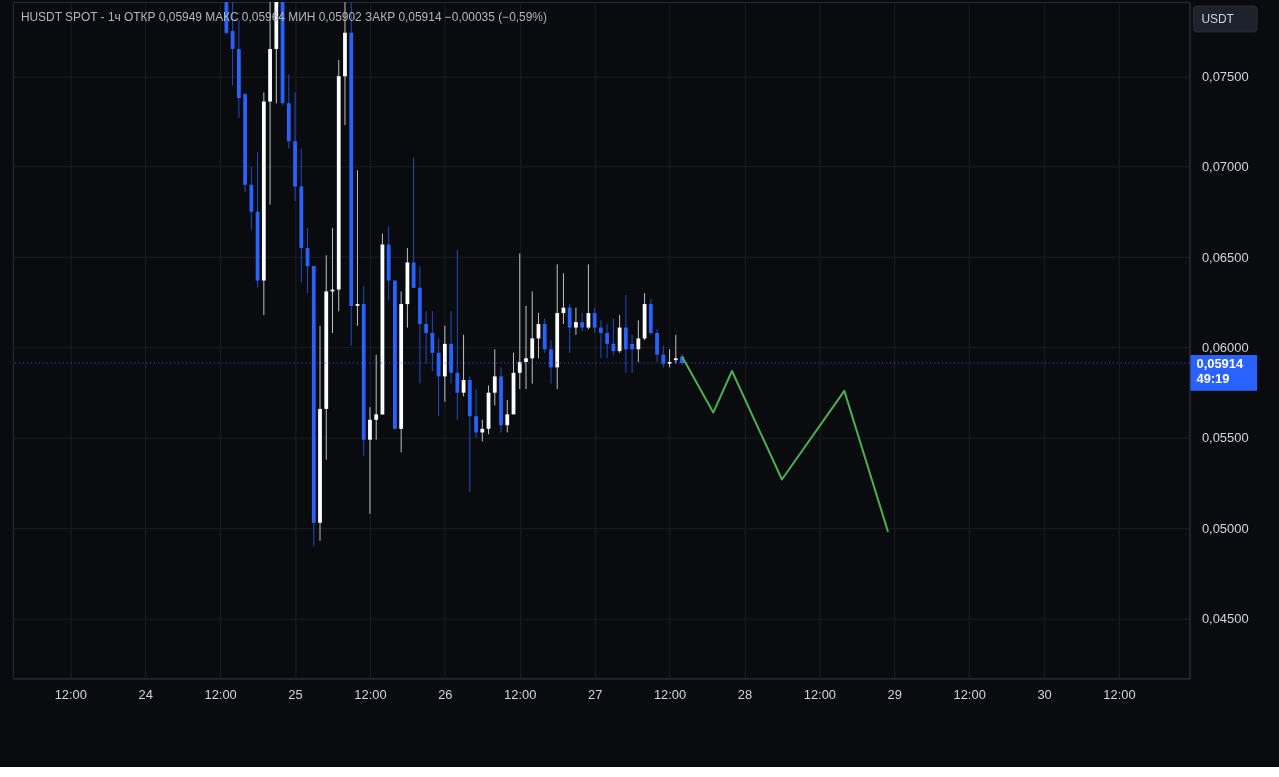  Describe the element at coordinates (745, 694) in the screenshot. I see `x-tick-label: 28` at that location.